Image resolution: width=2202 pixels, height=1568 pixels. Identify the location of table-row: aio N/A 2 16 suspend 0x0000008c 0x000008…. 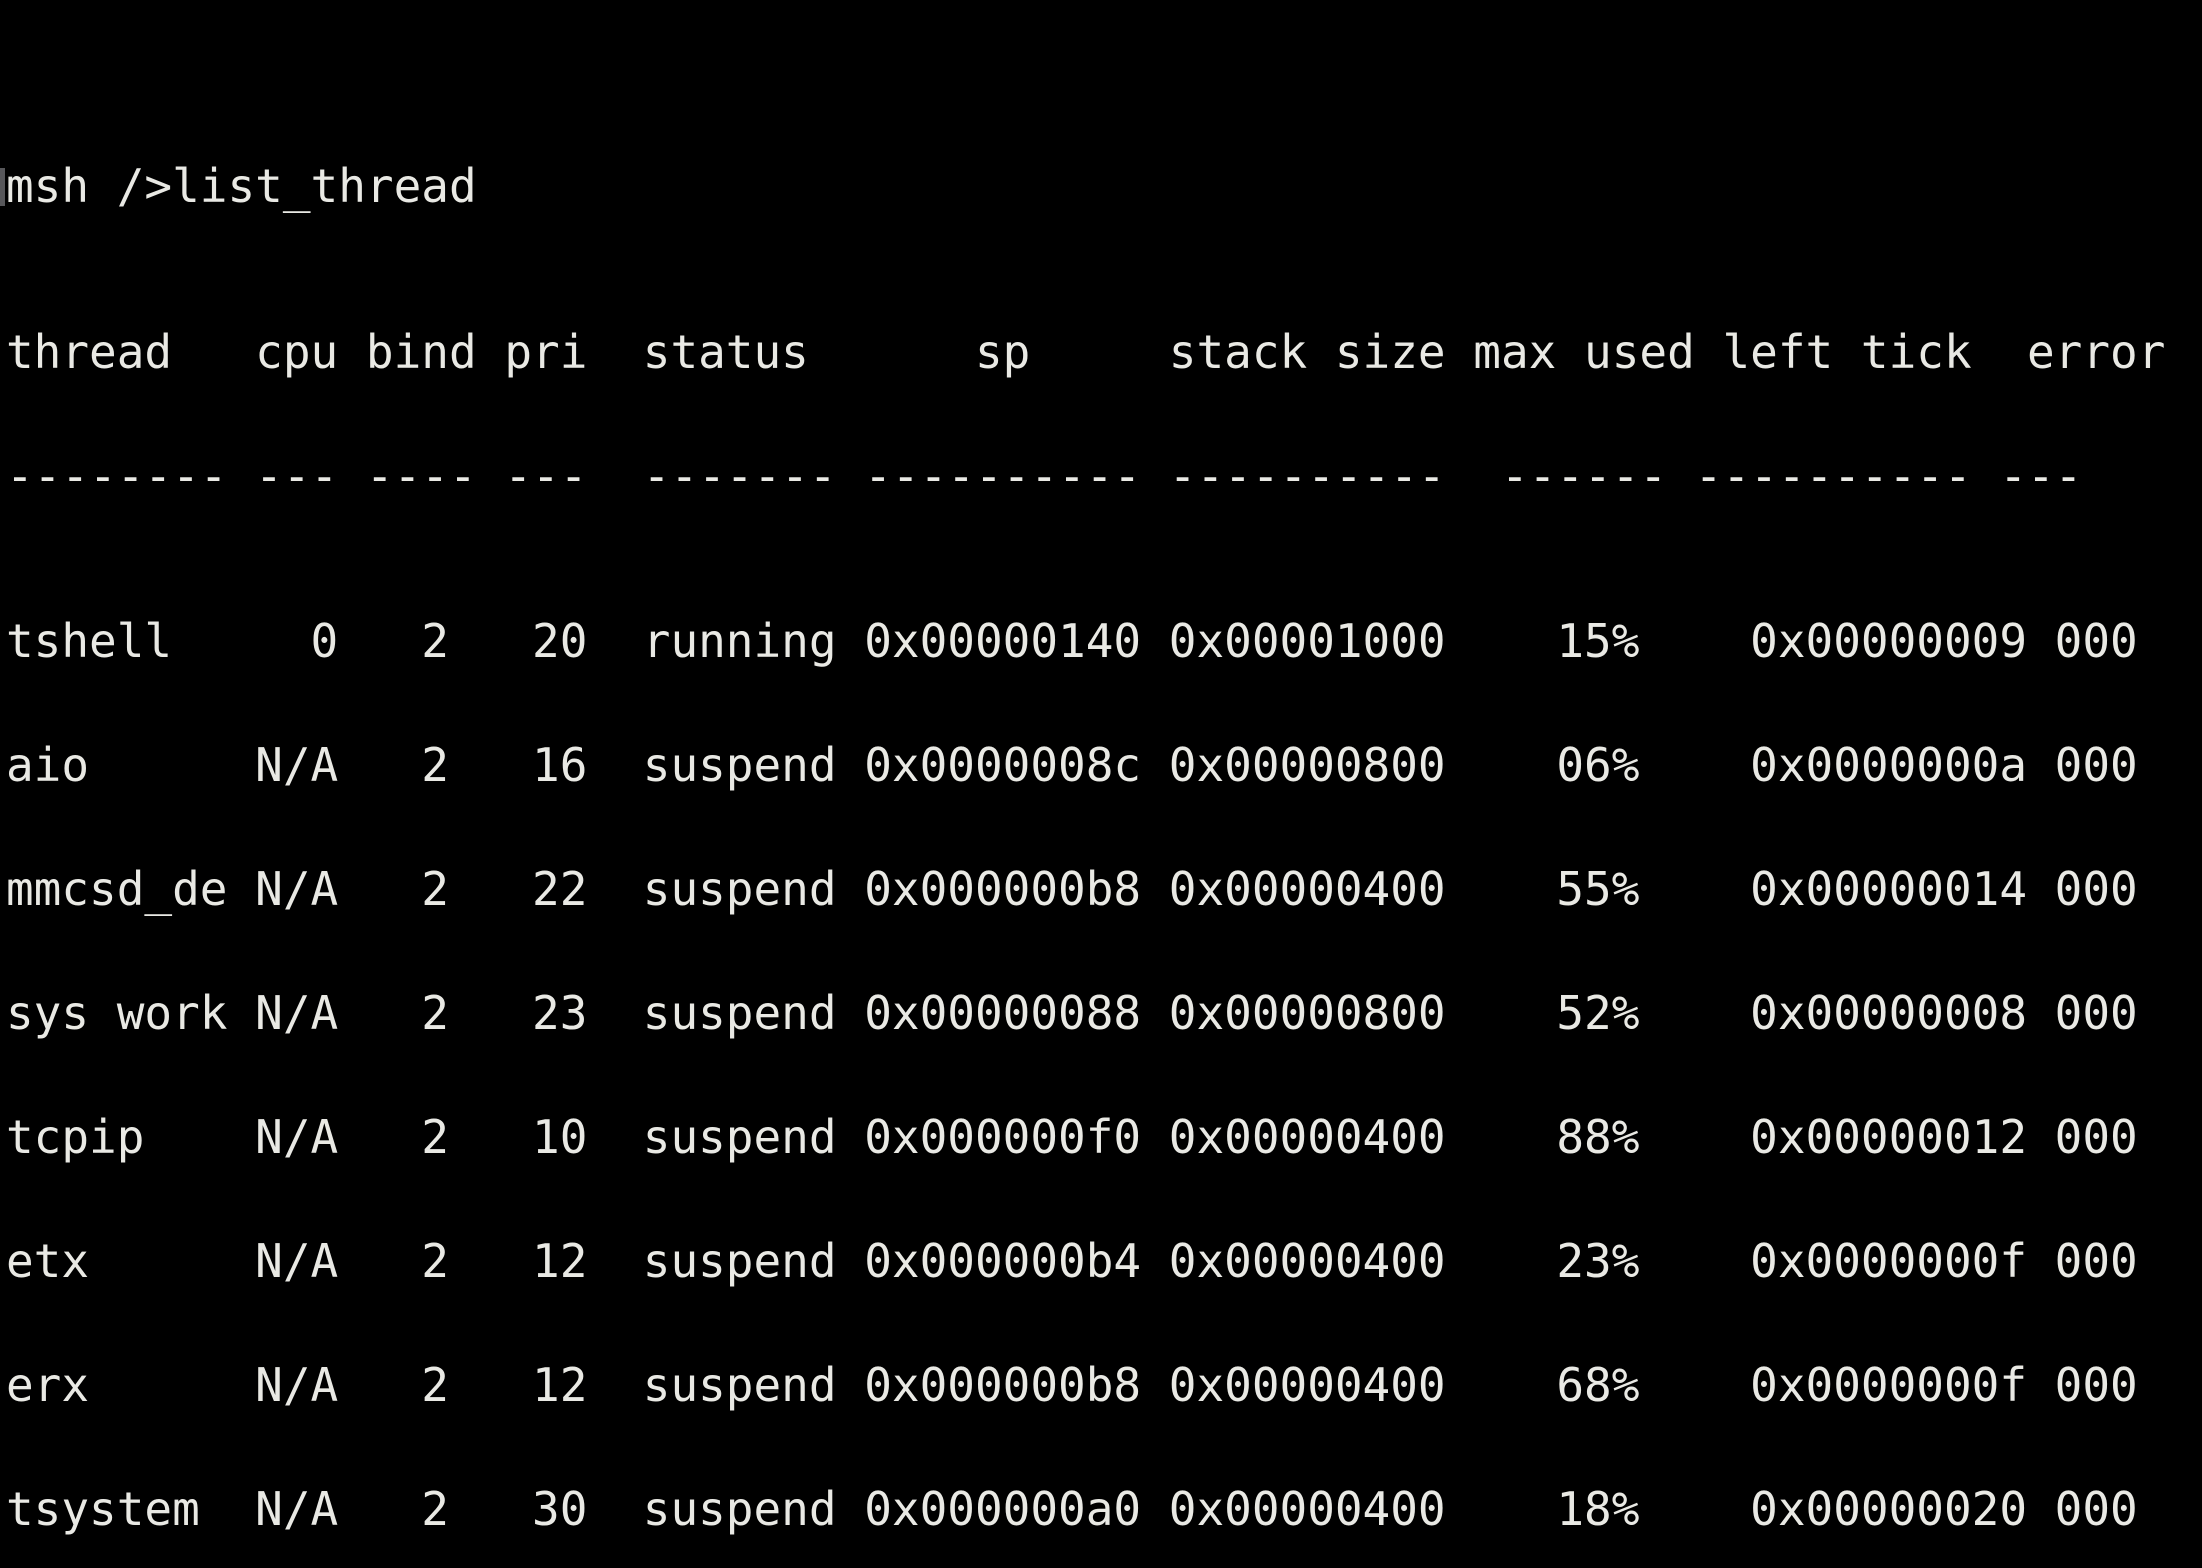
(1072, 765).